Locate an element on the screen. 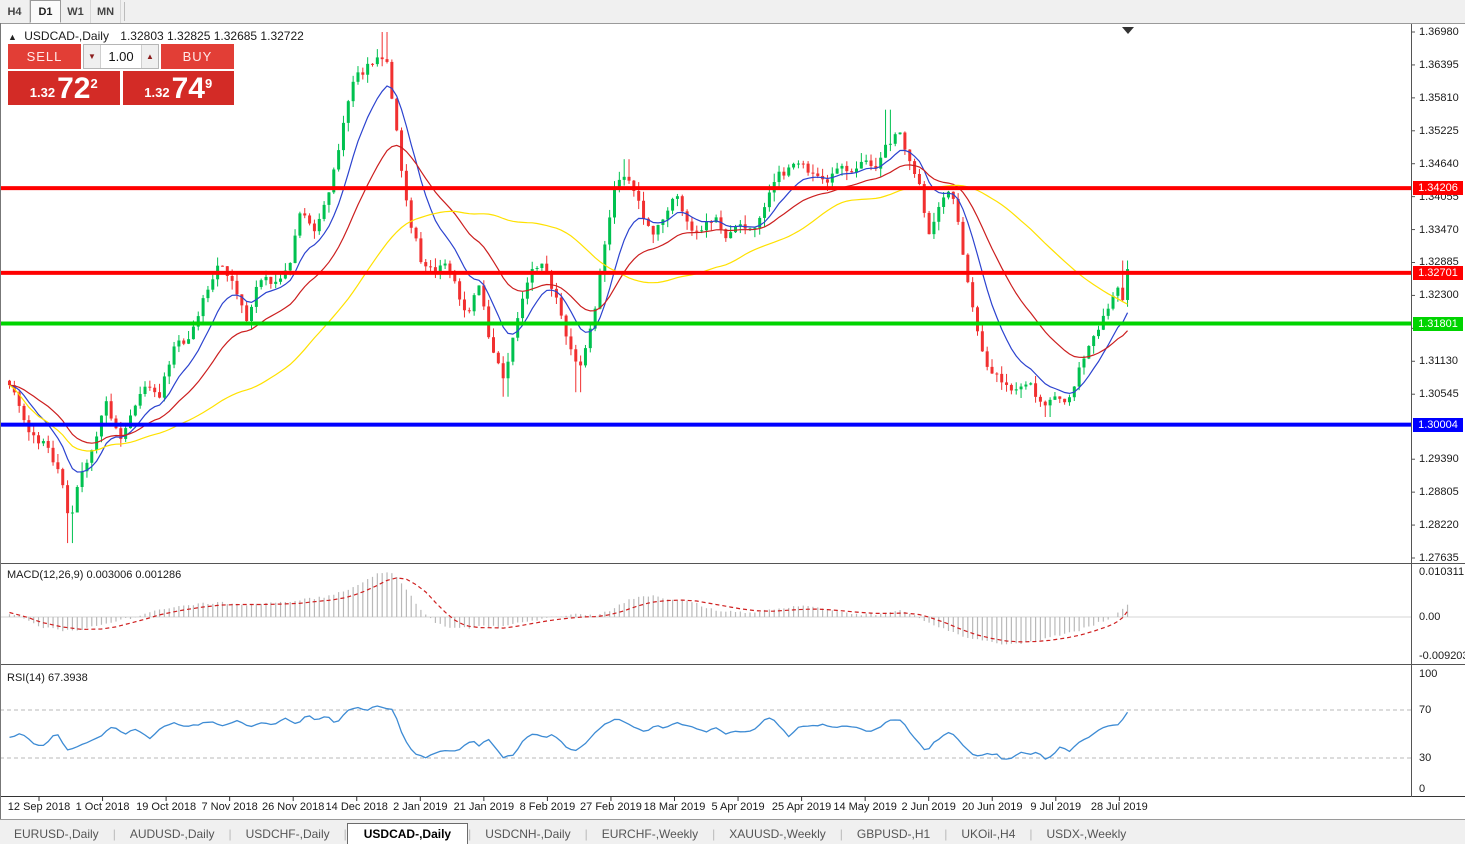  chart-tab-usdchf: USDCHF-,Daily is located at coordinates (287, 834).